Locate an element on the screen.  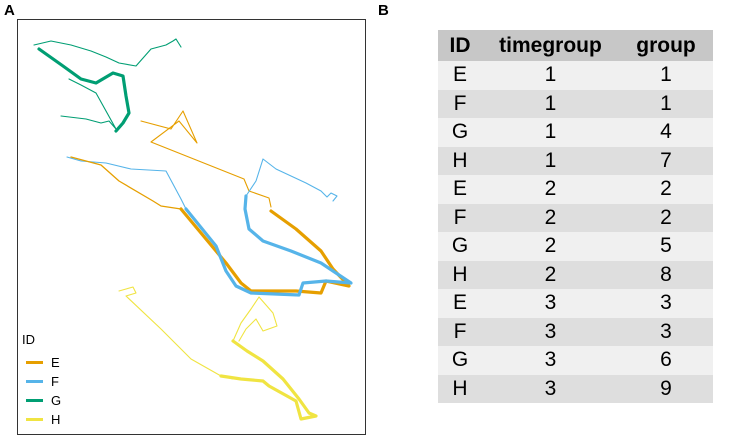
cell-group: 9 is located at coordinates (666, 388).